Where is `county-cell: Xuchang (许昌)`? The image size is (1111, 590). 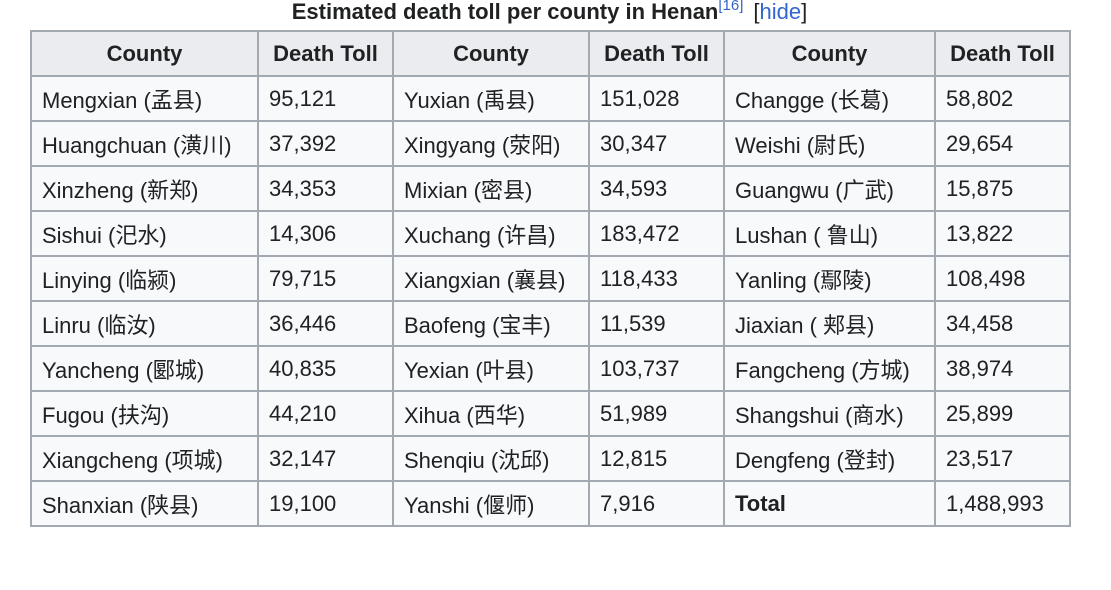 county-cell: Xuchang (许昌) is located at coordinates (491, 233).